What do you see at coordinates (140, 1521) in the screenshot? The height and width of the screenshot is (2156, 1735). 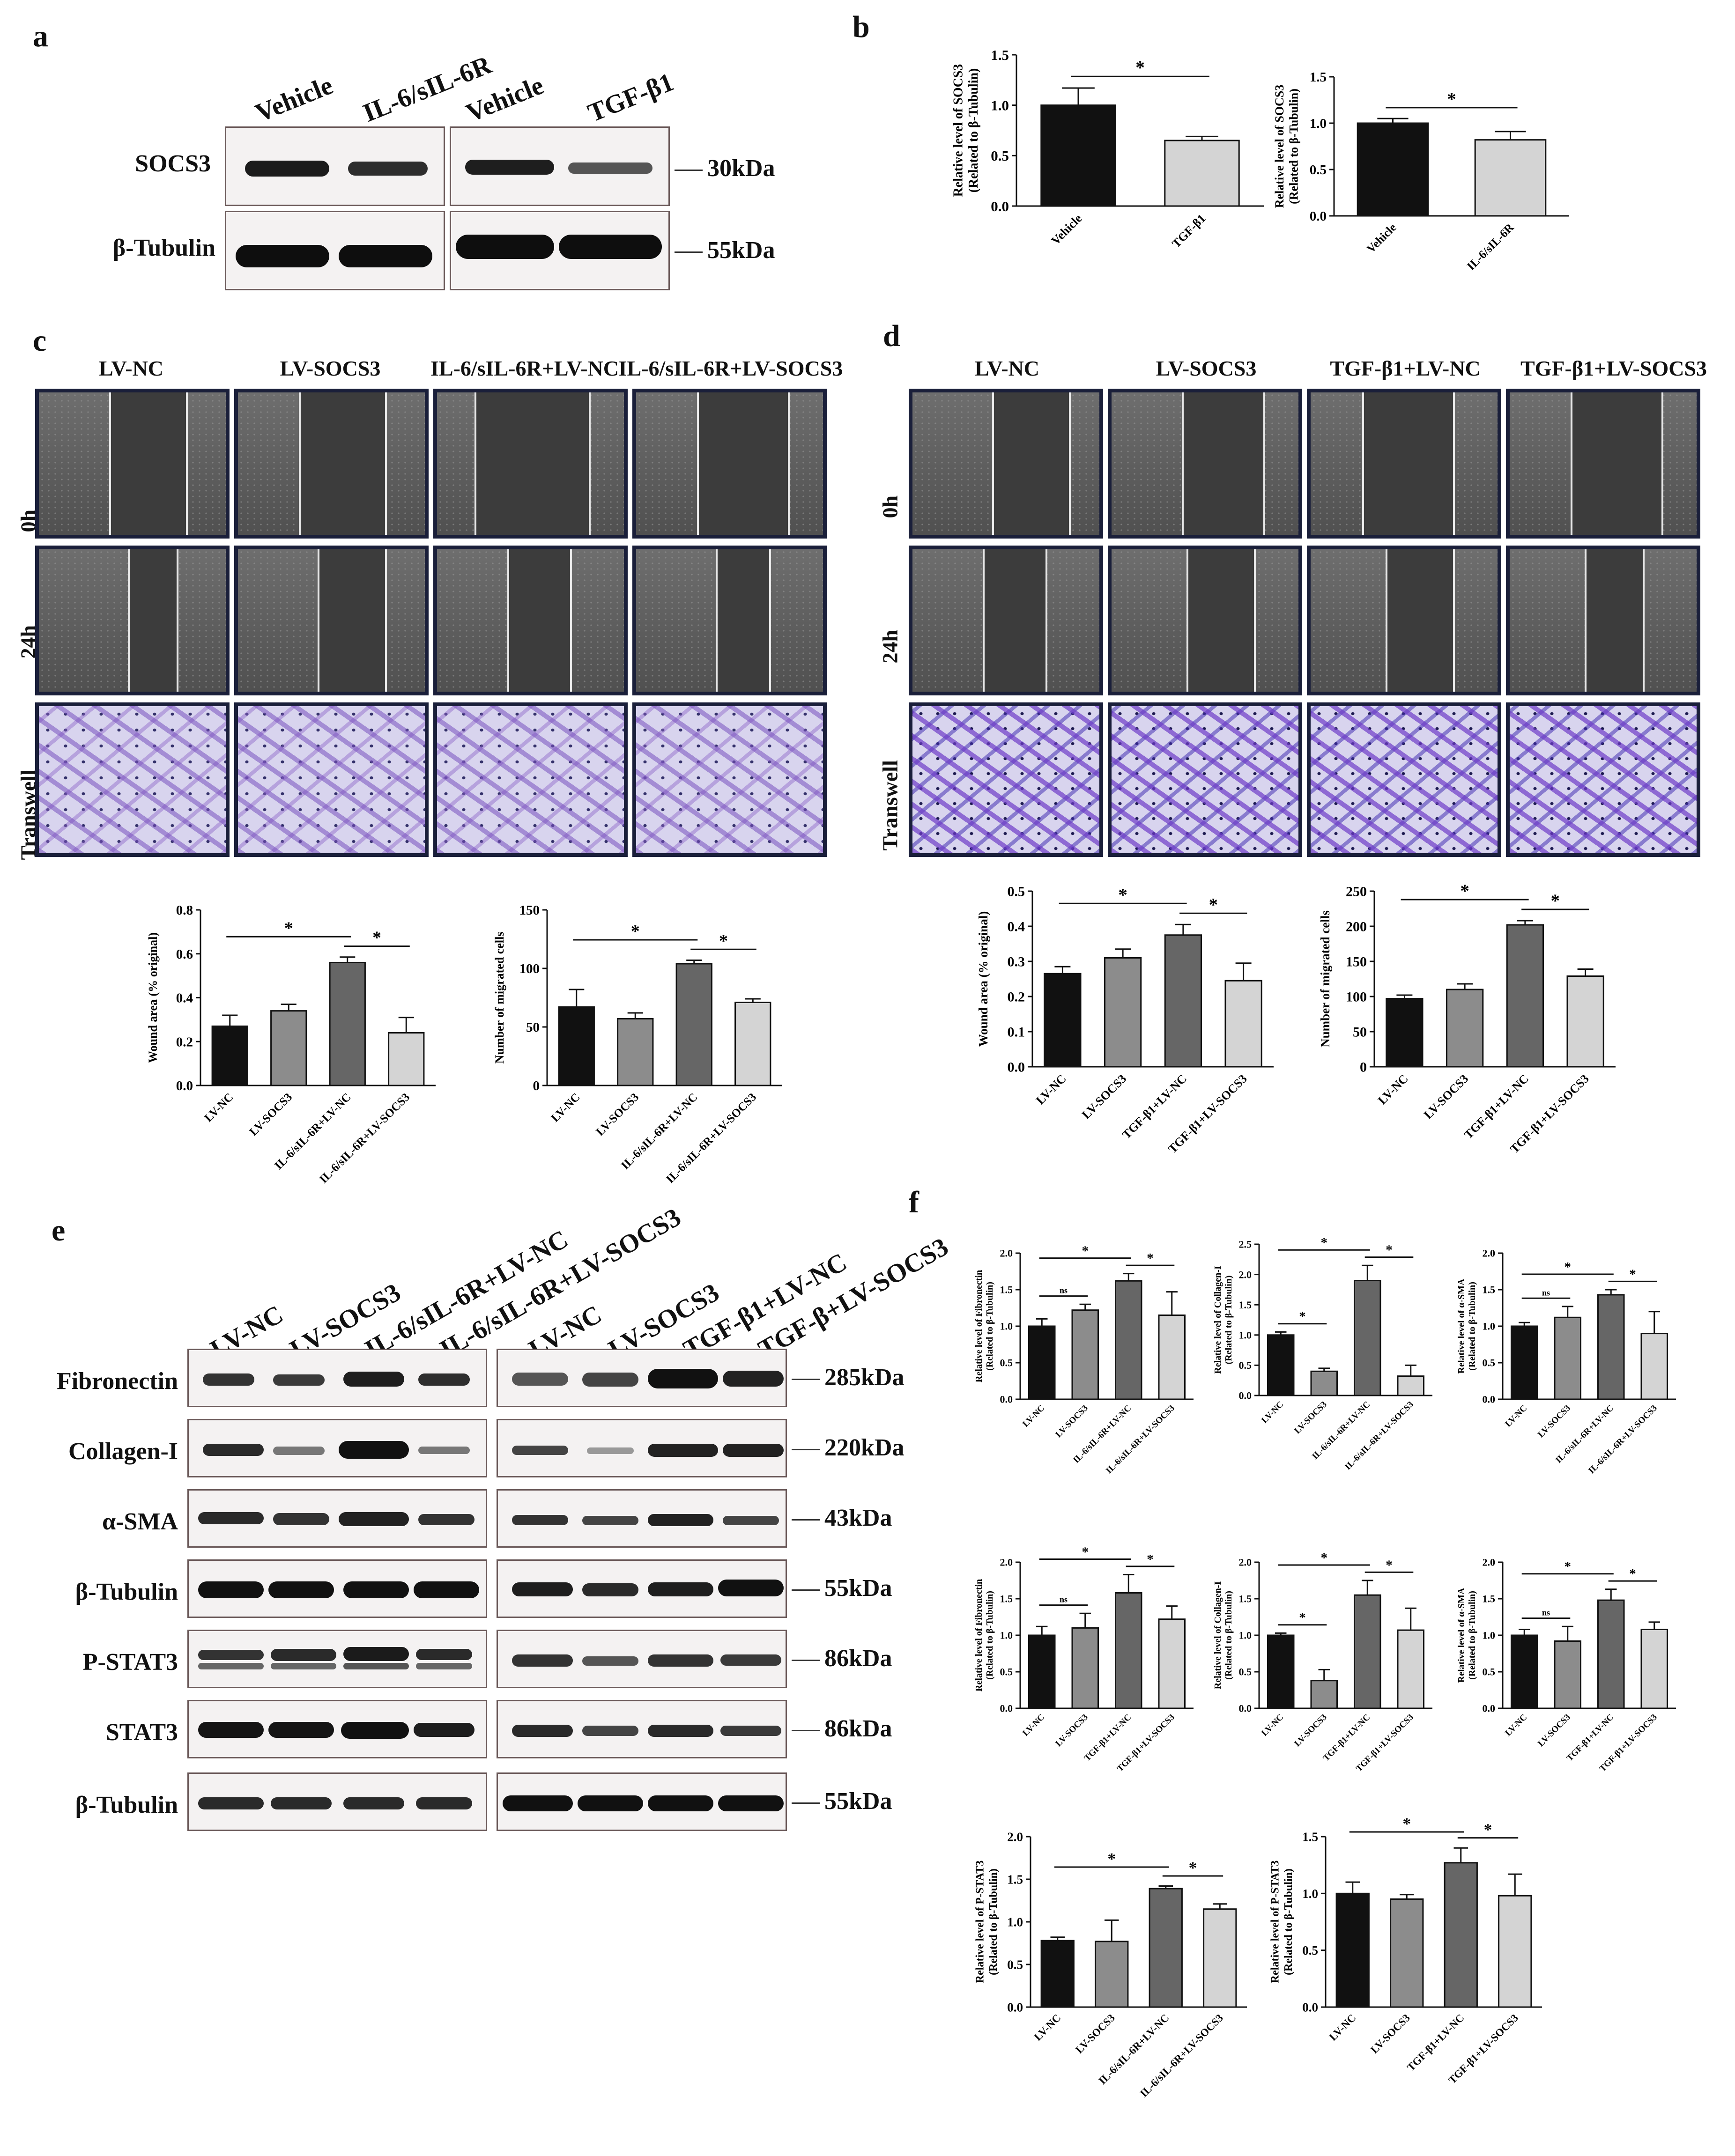 I see `blot-e-row-label: α-SMA` at bounding box center [140, 1521].